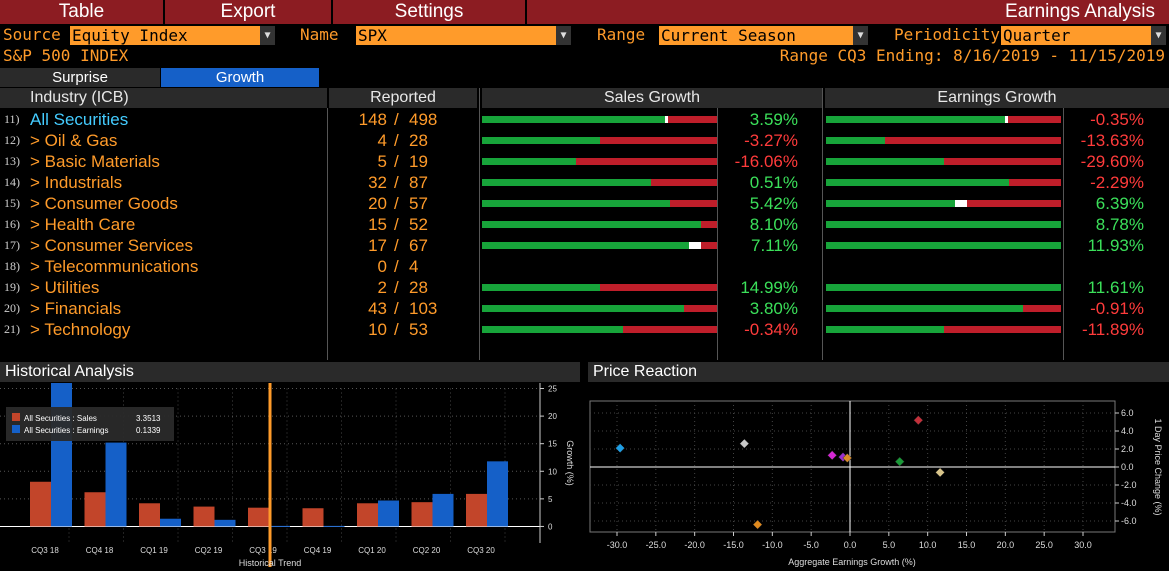  Describe the element at coordinates (860, 35) in the screenshot. I see `range-dropdown-icon: ▼` at that location.